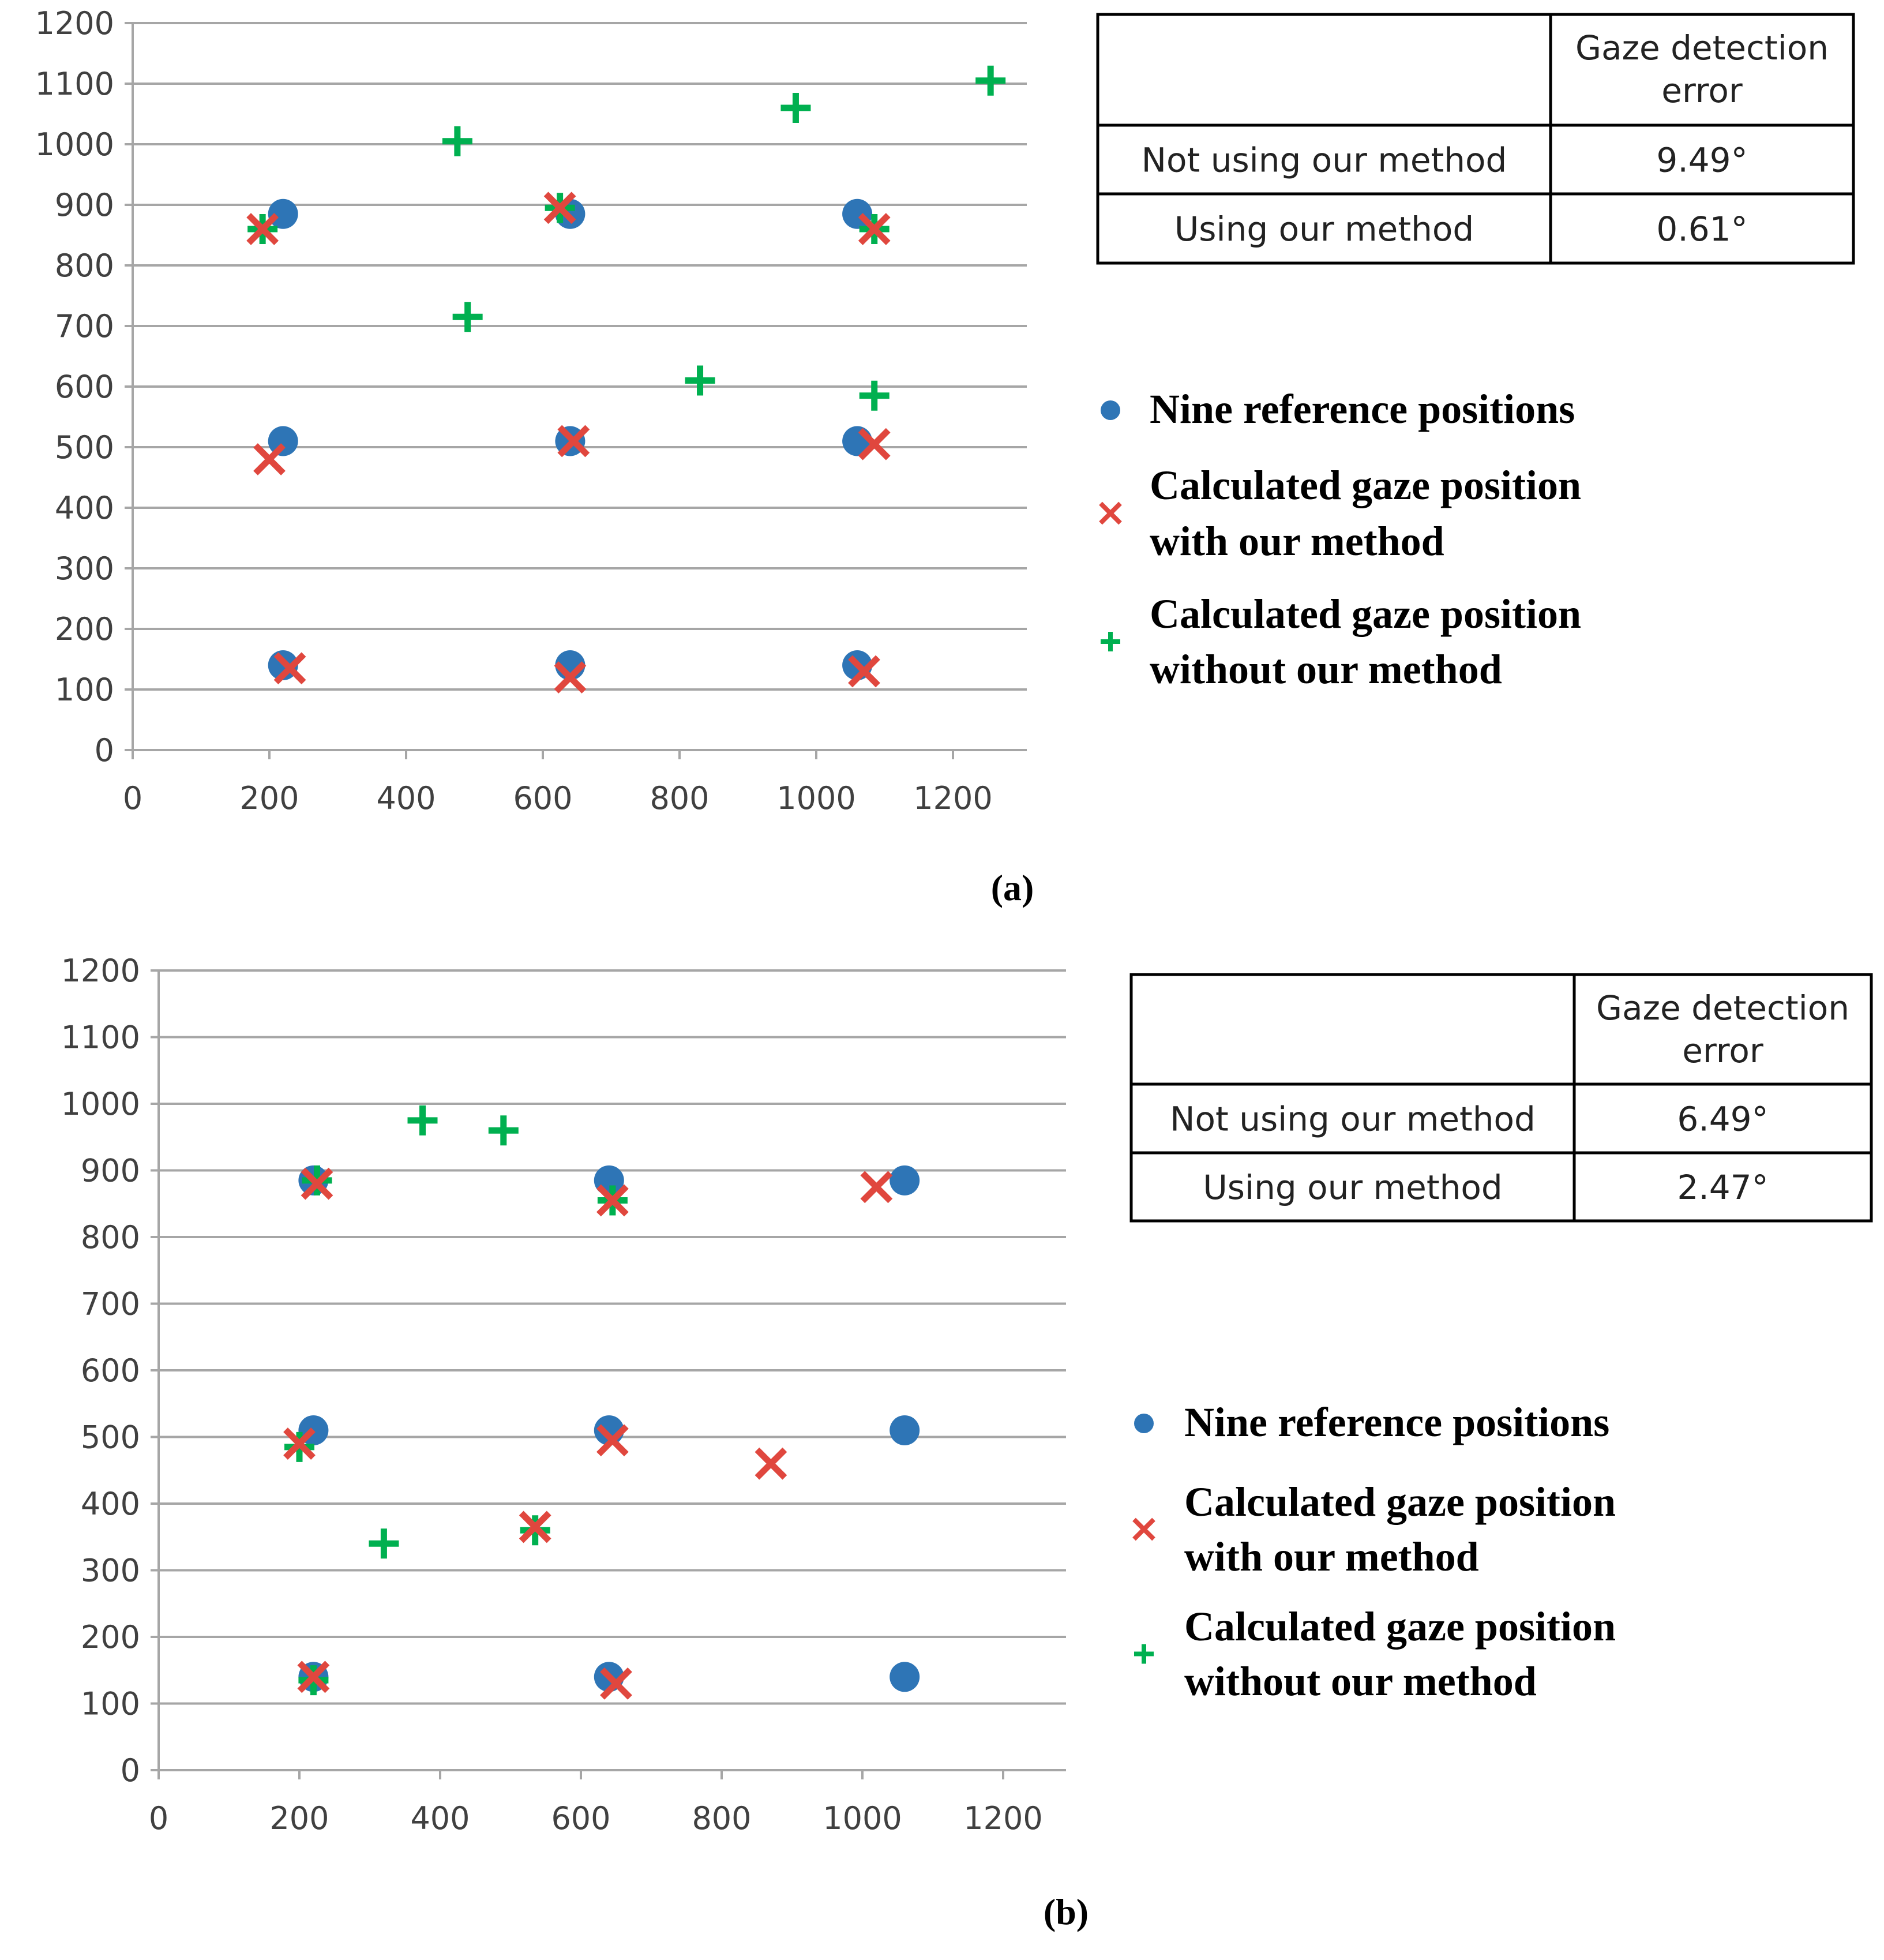  I want to click on table-row-value: 2.47°, so click(1722, 1187).